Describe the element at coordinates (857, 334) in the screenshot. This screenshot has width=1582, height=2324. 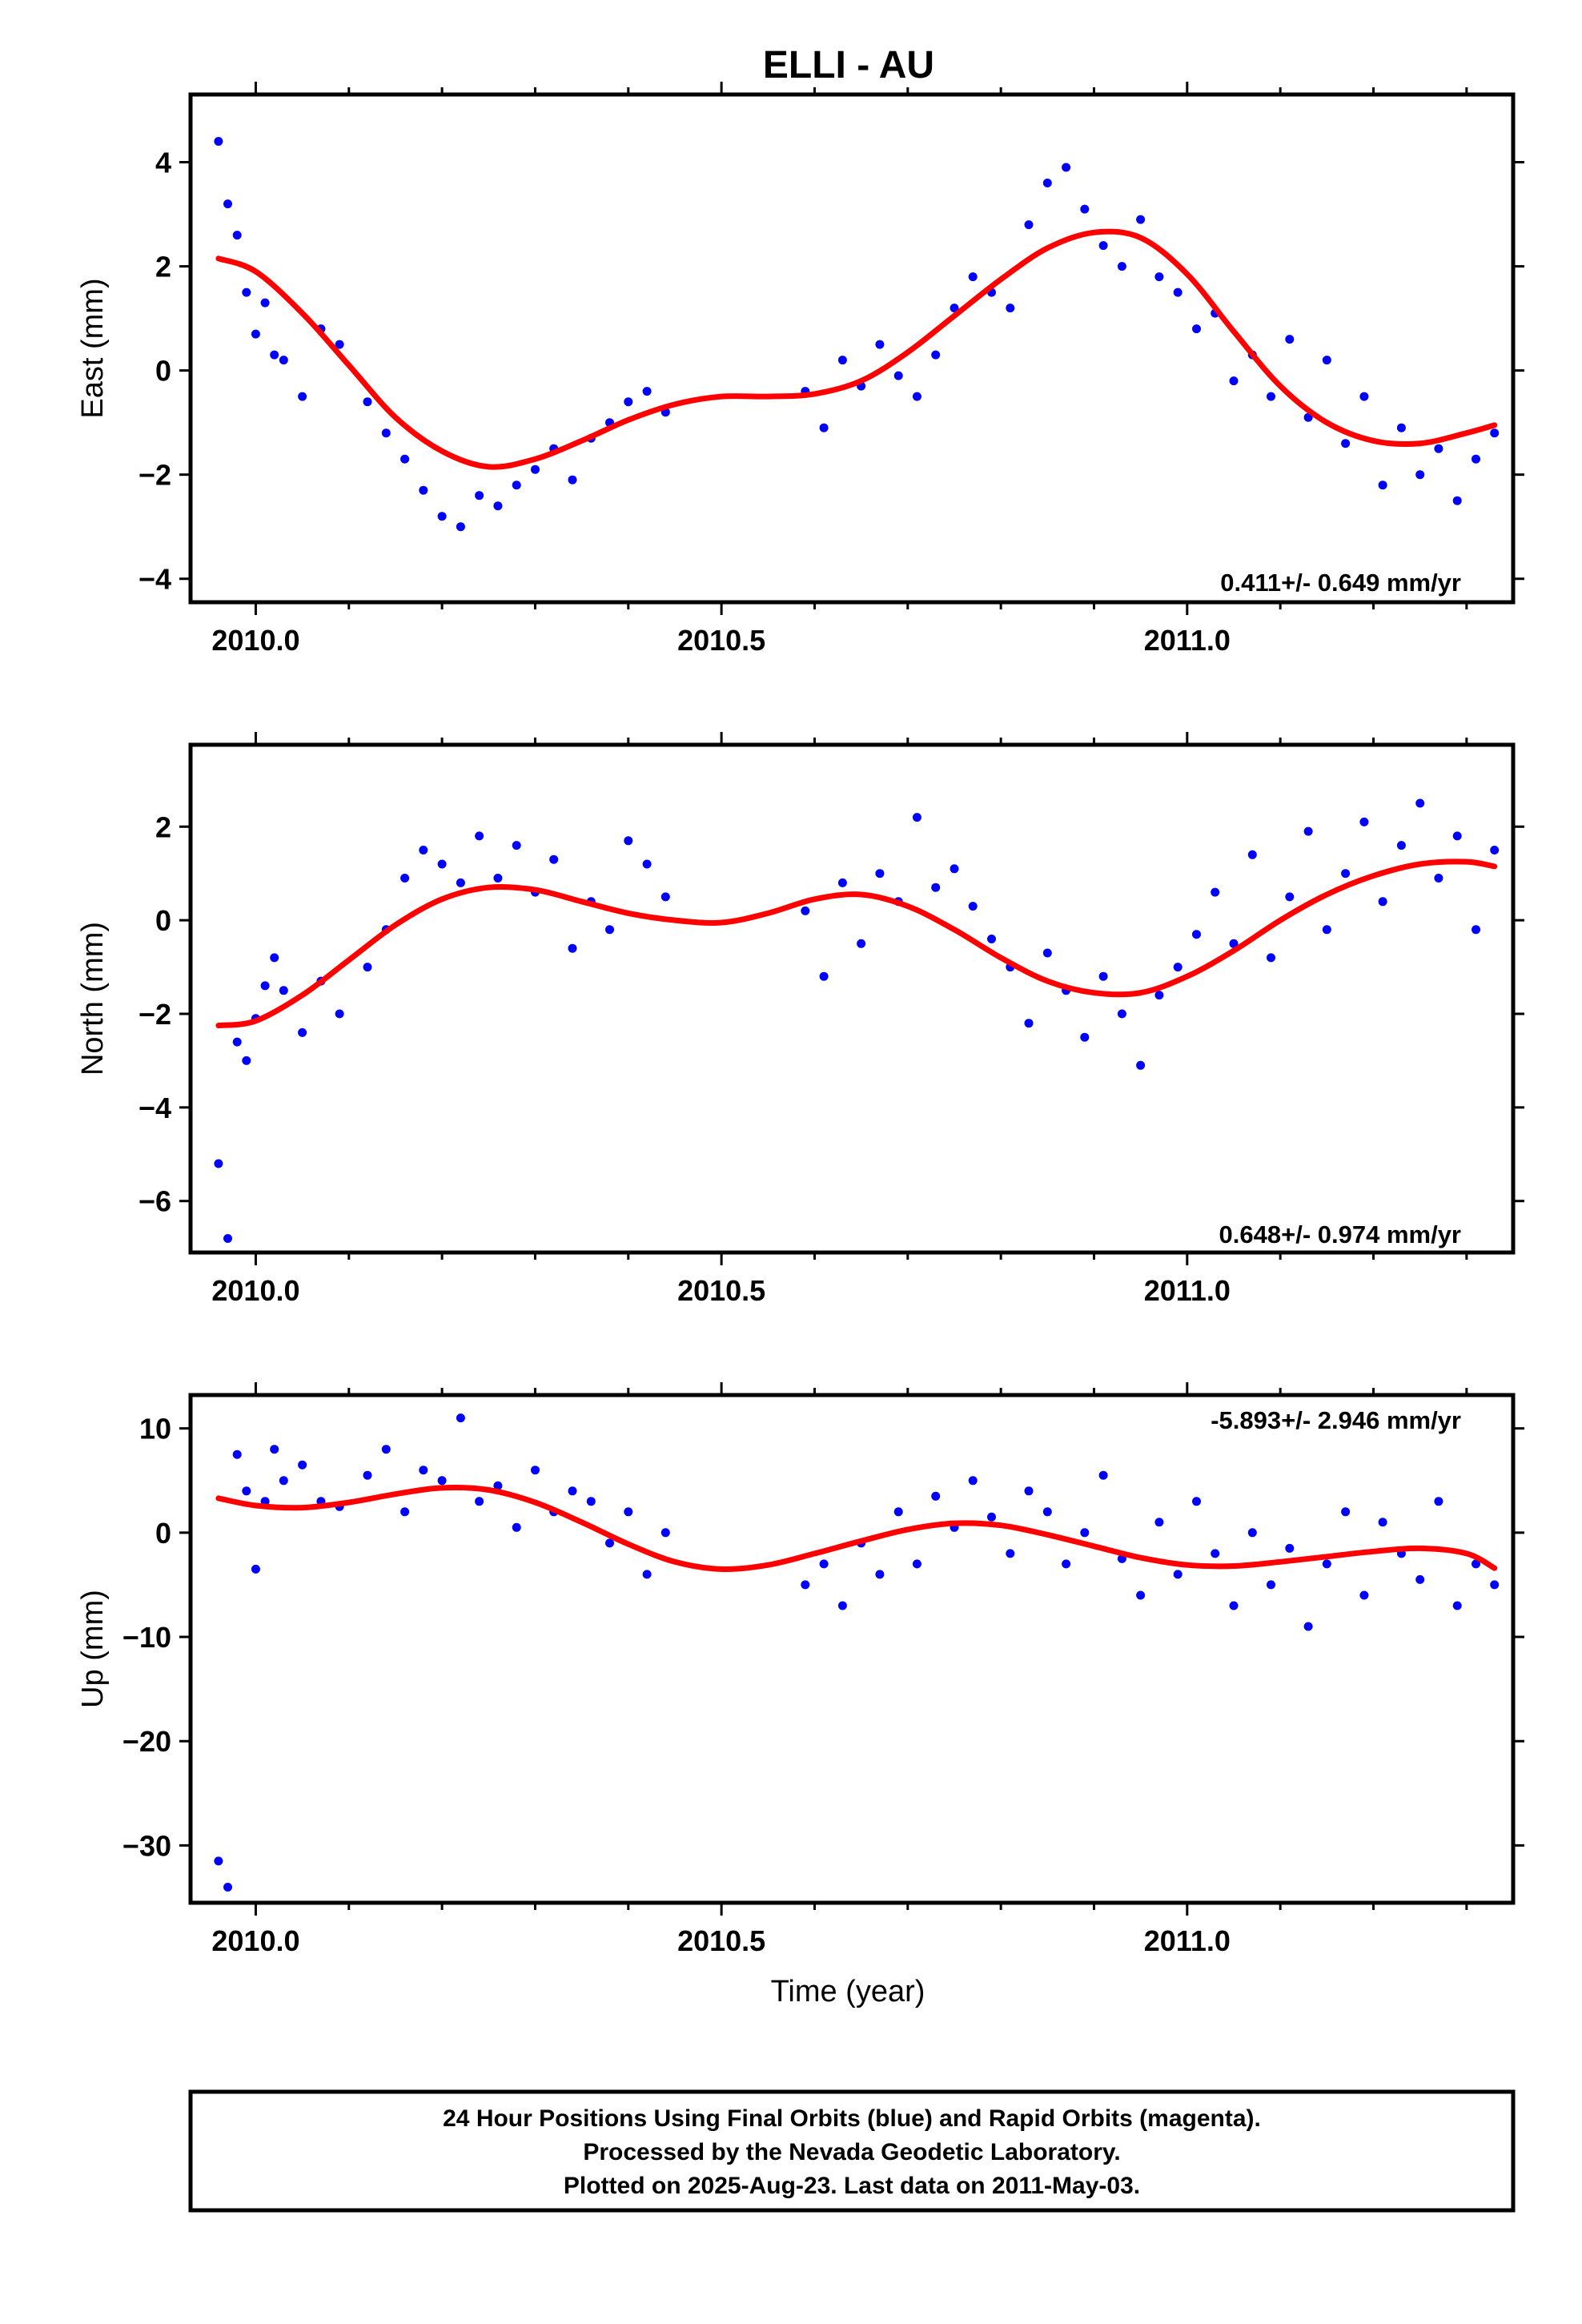
I see `data-points` at that location.